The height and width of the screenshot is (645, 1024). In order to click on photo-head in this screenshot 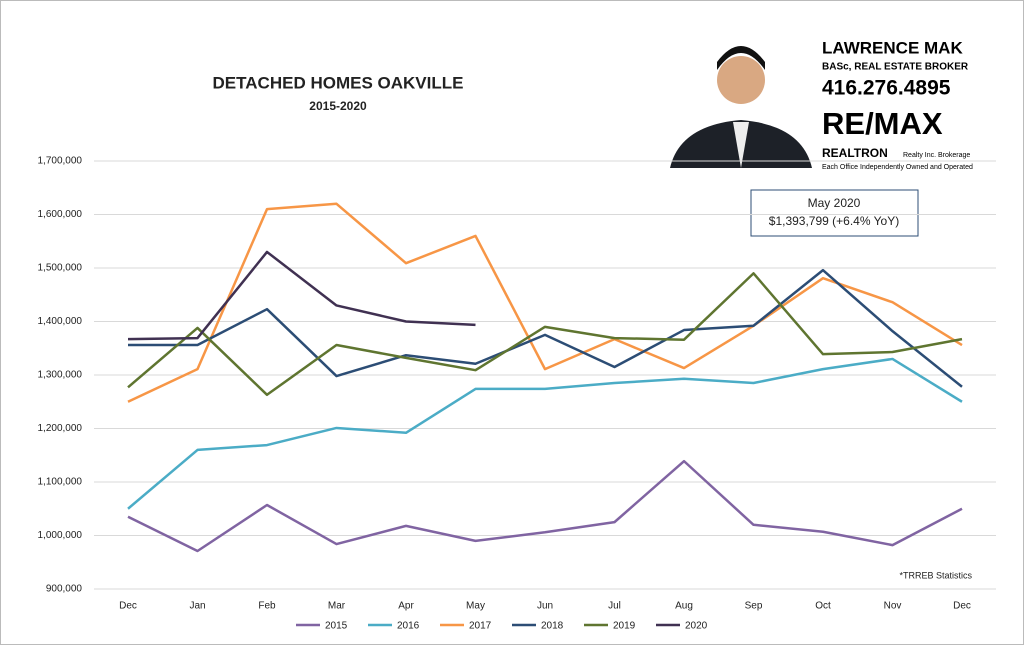, I will do `click(741, 80)`.